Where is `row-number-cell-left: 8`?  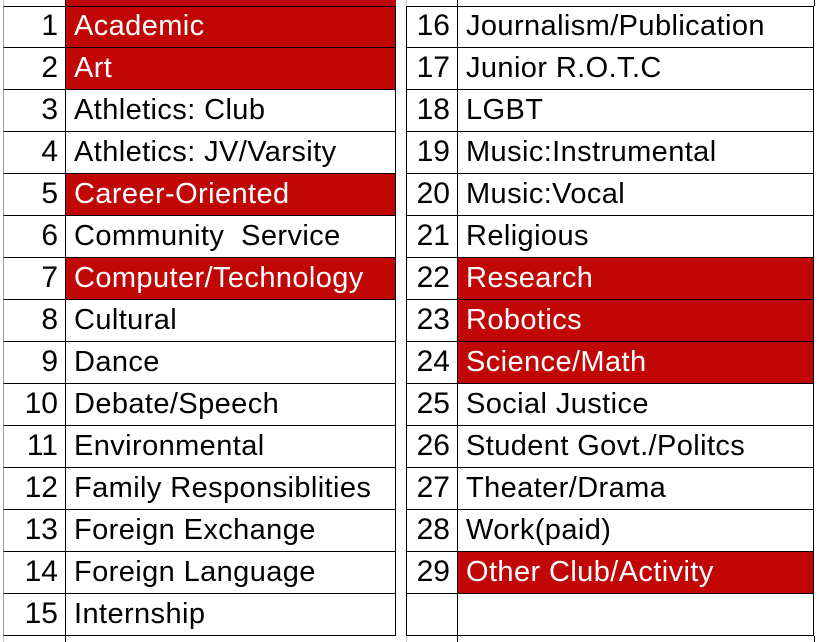
row-number-cell-left: 8 is located at coordinates (34, 321).